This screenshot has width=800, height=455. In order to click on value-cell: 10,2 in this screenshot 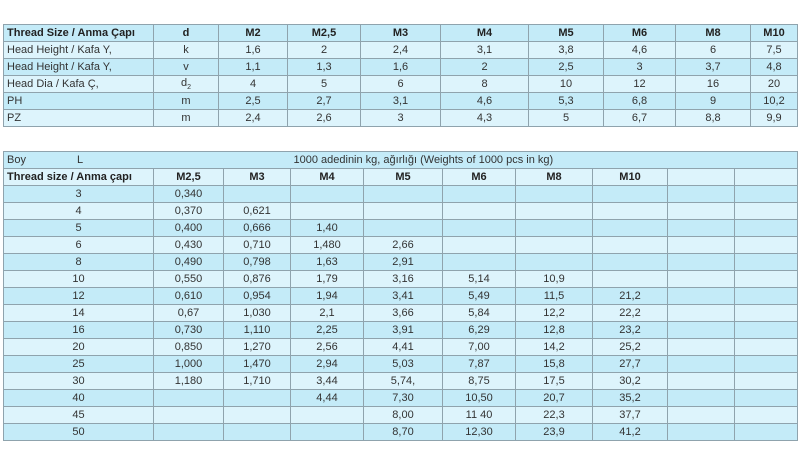, I will do `click(774, 101)`.